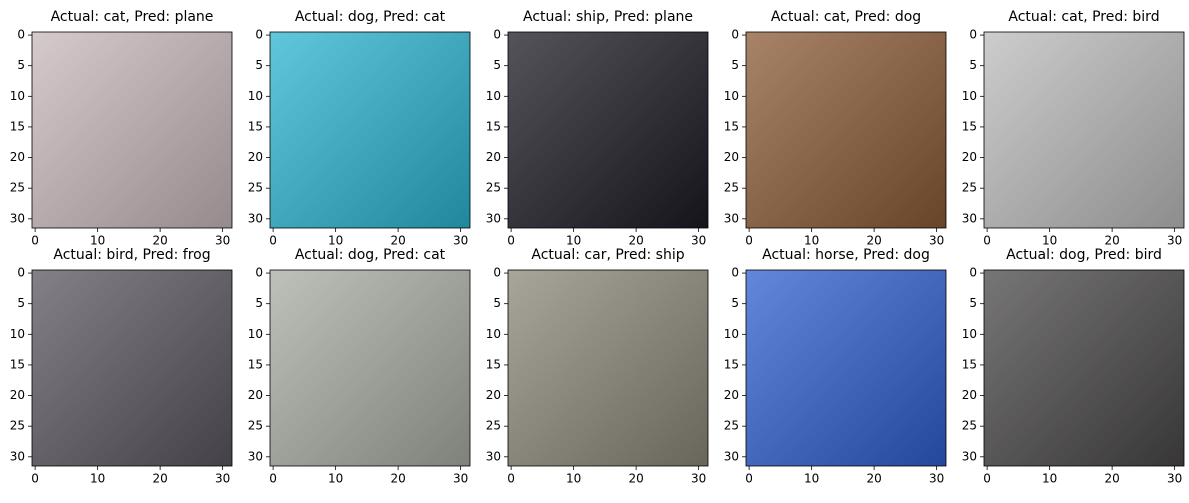  What do you see at coordinates (131, 255) in the screenshot?
I see `panel-title: Actual: bird, Pred: frog` at bounding box center [131, 255].